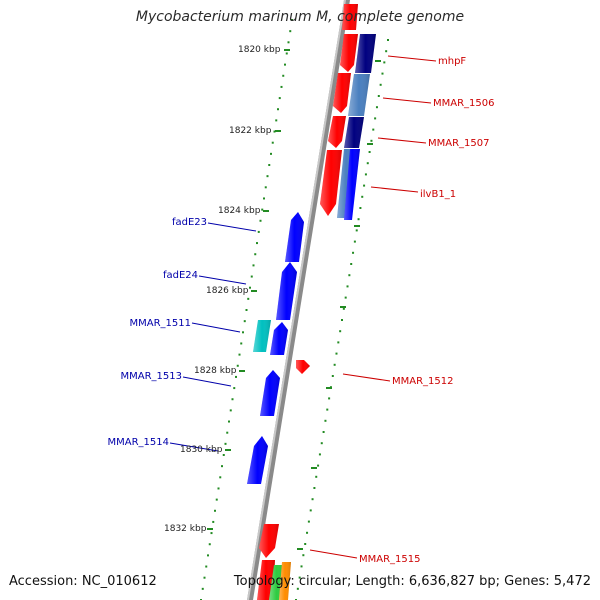  I want to click on accession-text: Accession: NC_010612, so click(83, 581).